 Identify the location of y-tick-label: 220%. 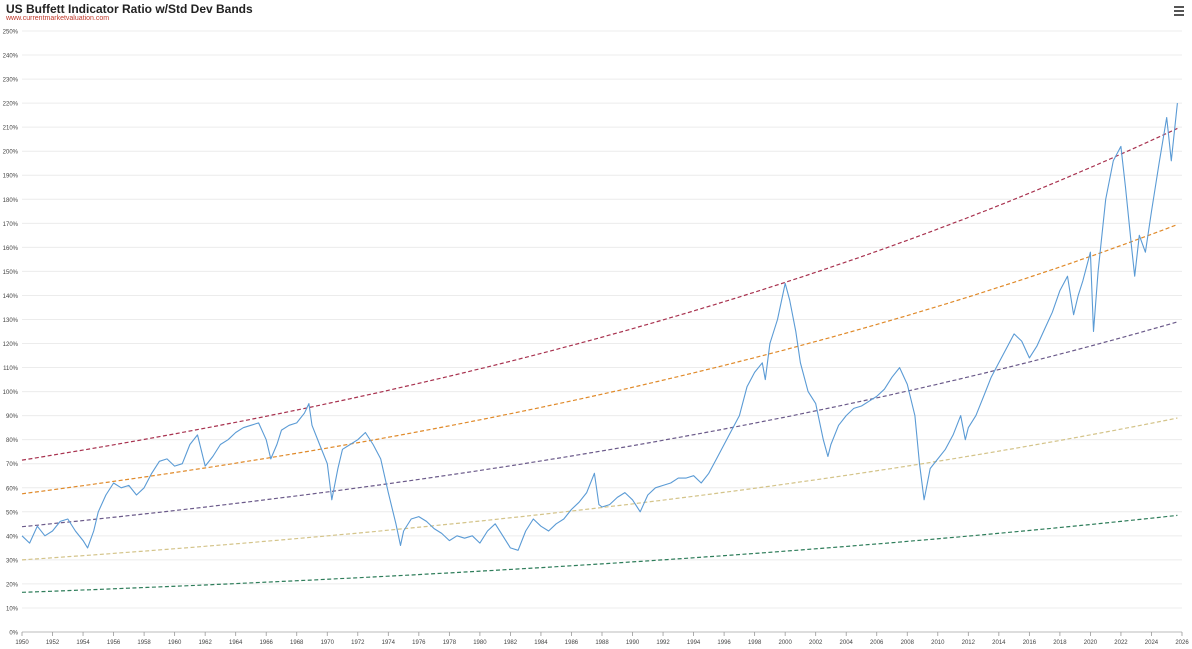
(11, 105).